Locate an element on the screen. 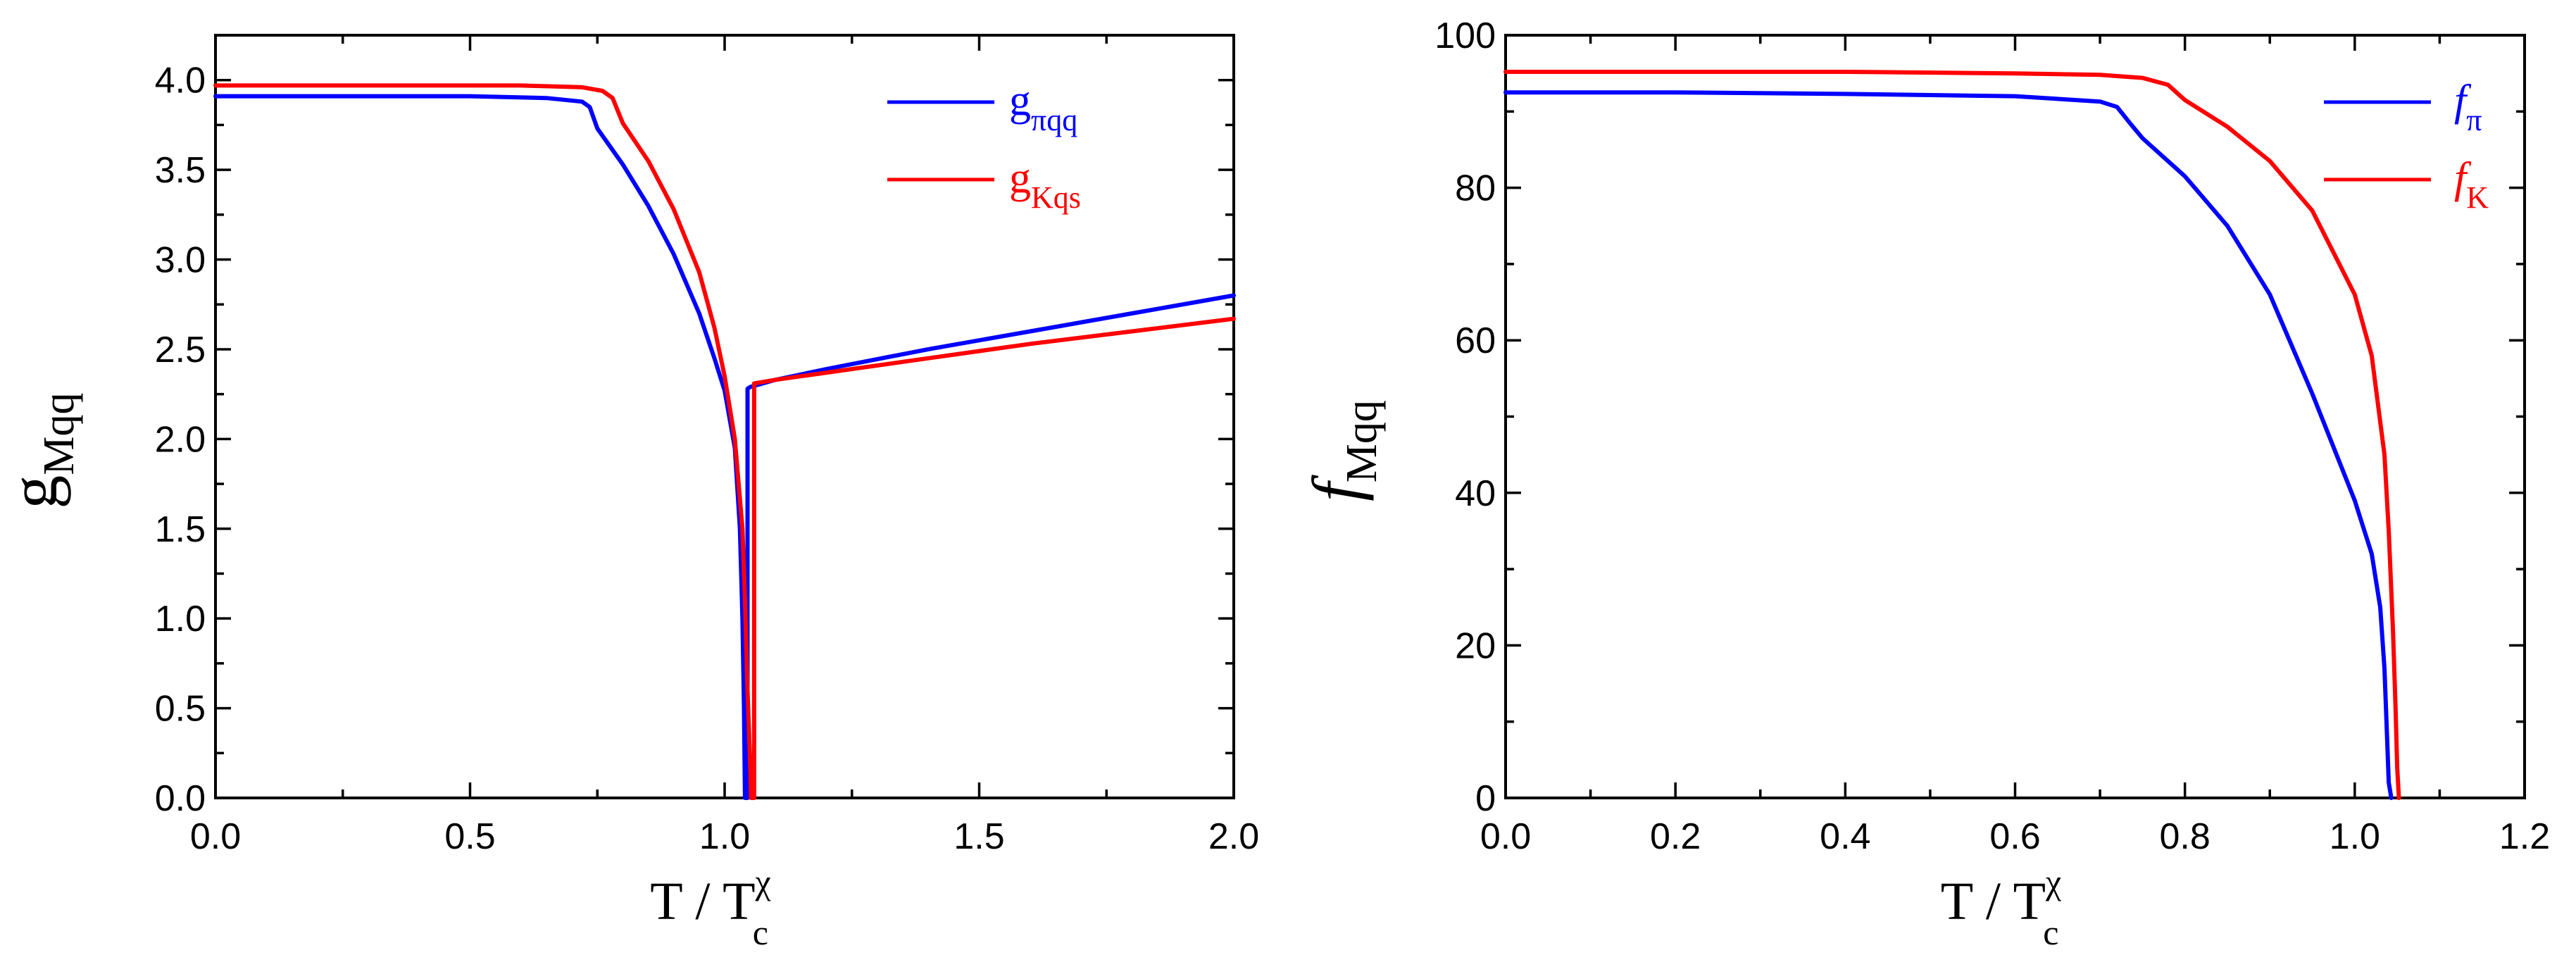  y-tick-label: 0.0 is located at coordinates (180, 799).